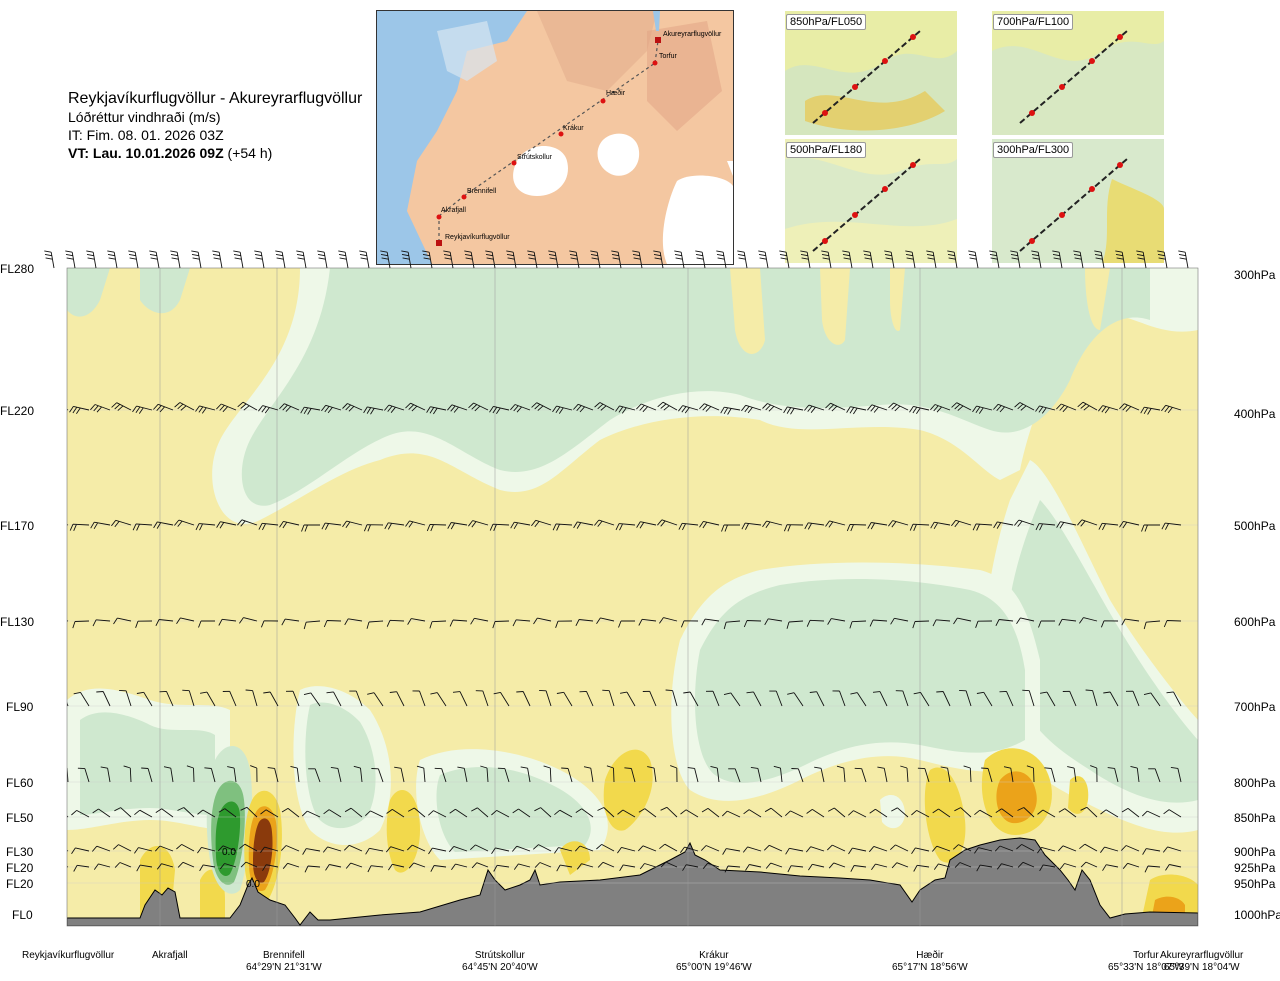 The width and height of the screenshot is (1280, 981). What do you see at coordinates (170, 955) in the screenshot?
I see `station-label: Akrafjall` at bounding box center [170, 955].